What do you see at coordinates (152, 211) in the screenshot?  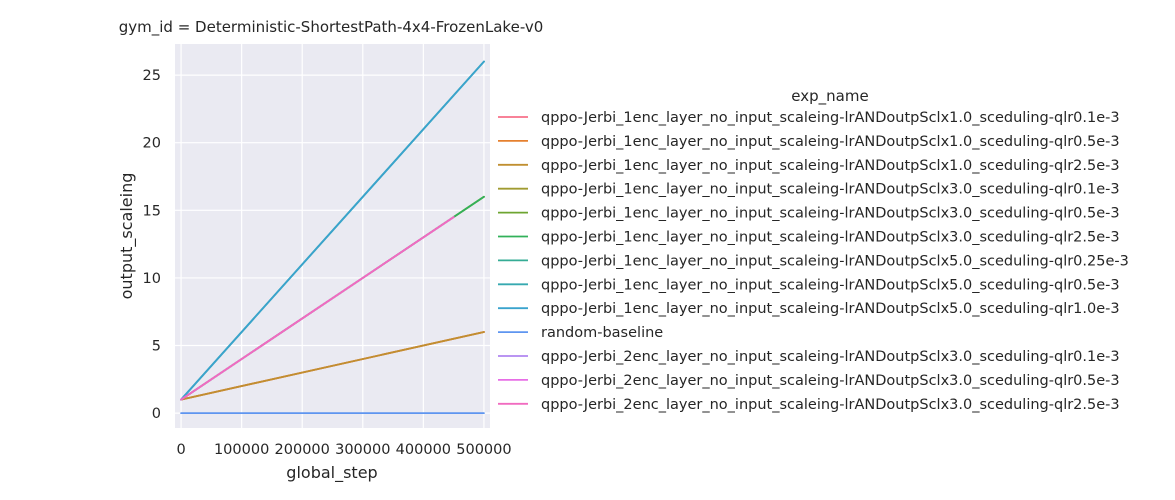 I see `y-tick-label: 15` at bounding box center [152, 211].